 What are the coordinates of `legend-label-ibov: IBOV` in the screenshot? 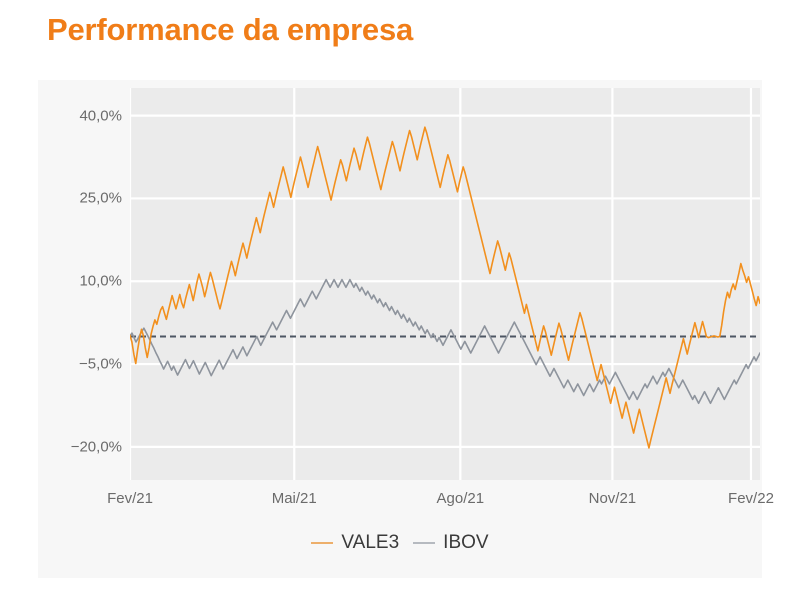 It's located at (466, 542).